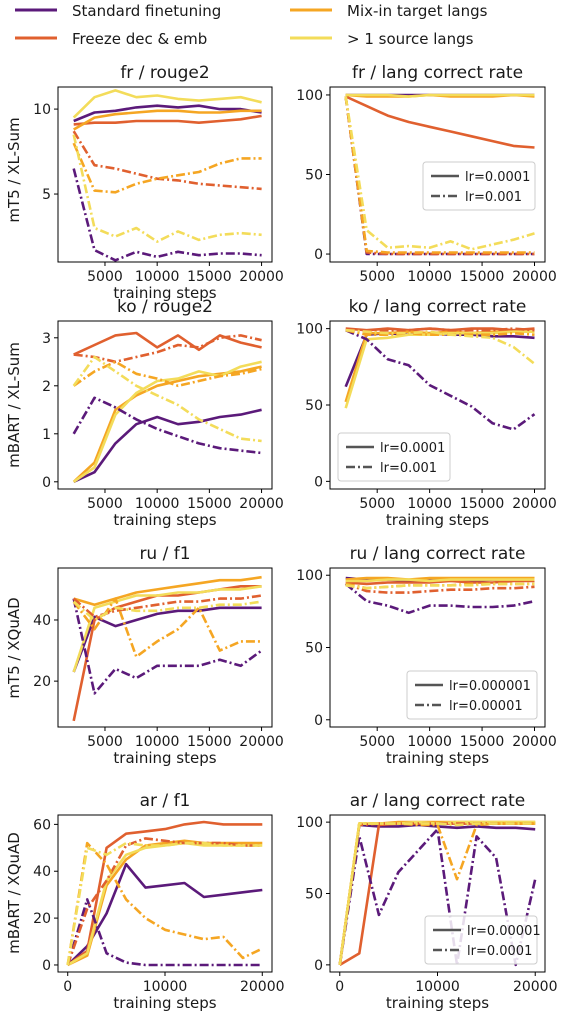  Describe the element at coordinates (164, 73) in the screenshot. I see `panel-title: fr / rouge2` at that location.